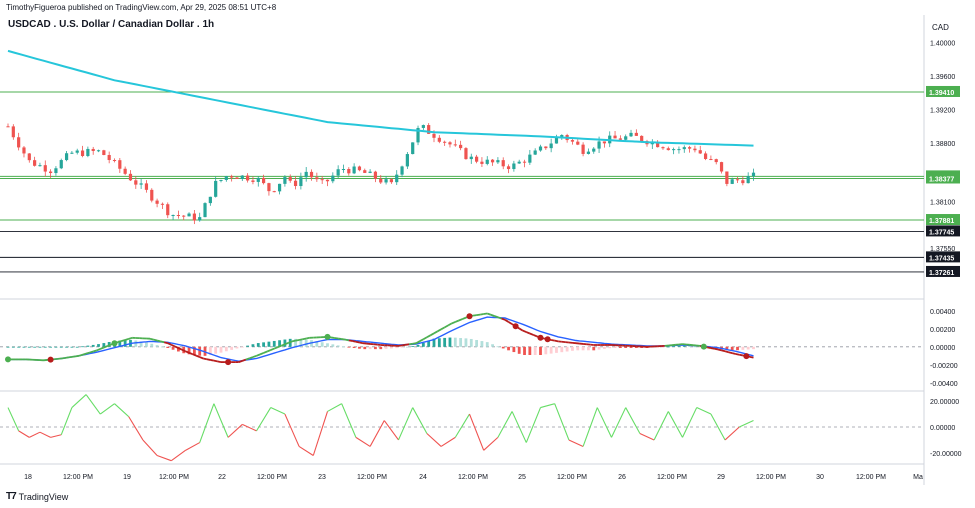  Describe the element at coordinates (37, 496) in the screenshot. I see `tradingview-logo: T7 TradingView` at that location.